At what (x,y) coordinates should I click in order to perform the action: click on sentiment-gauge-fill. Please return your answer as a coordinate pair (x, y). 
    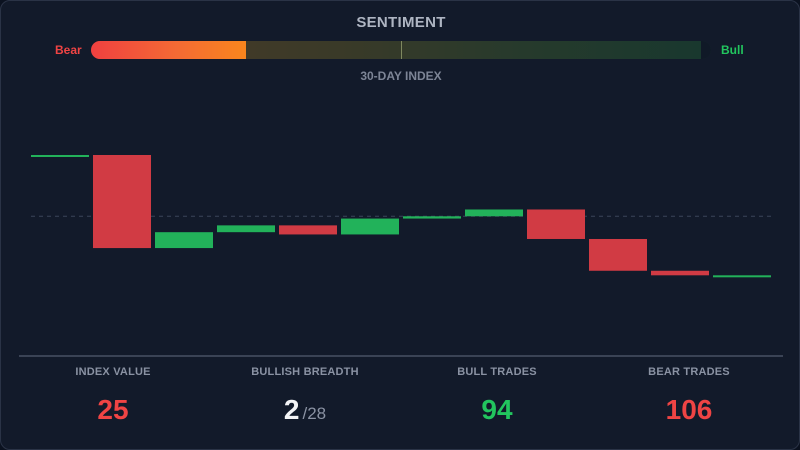
    Looking at the image, I should click on (168, 50).